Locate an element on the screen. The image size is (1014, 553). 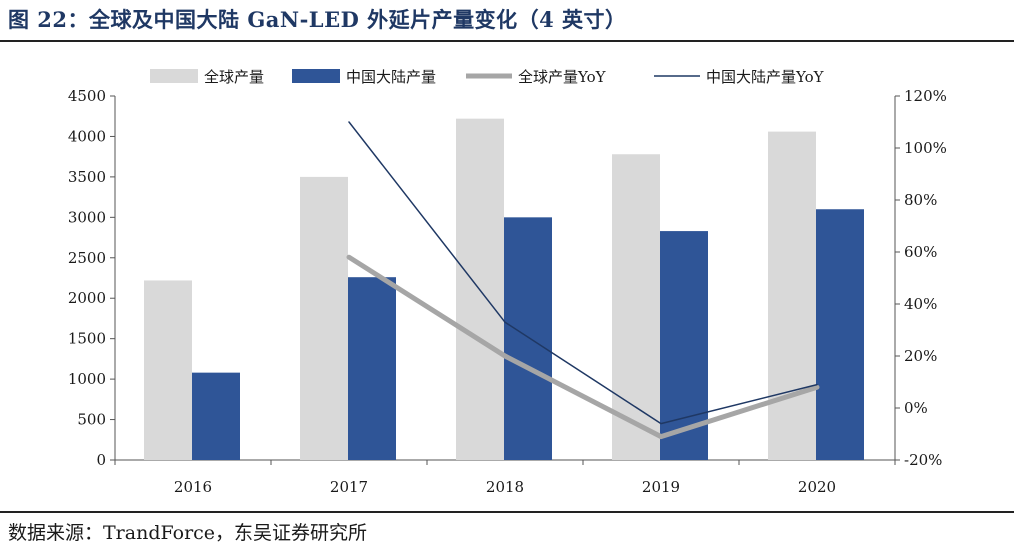
right-tick-label: 120% is located at coordinates (925, 96).